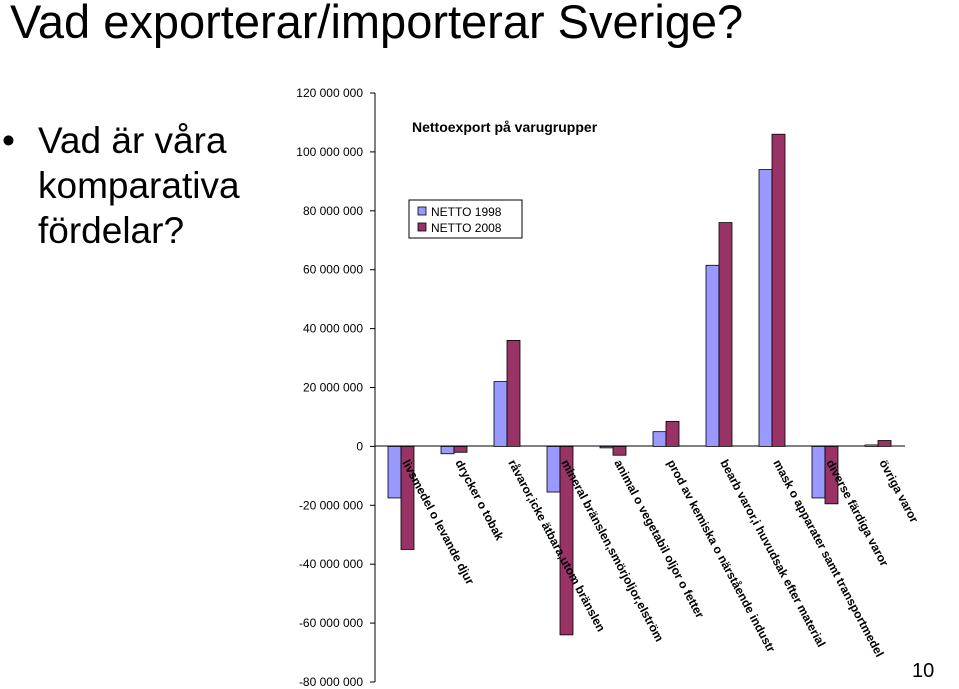 The height and width of the screenshot is (689, 959). I want to click on y-tick-label: 80 000 000, so click(333, 211).